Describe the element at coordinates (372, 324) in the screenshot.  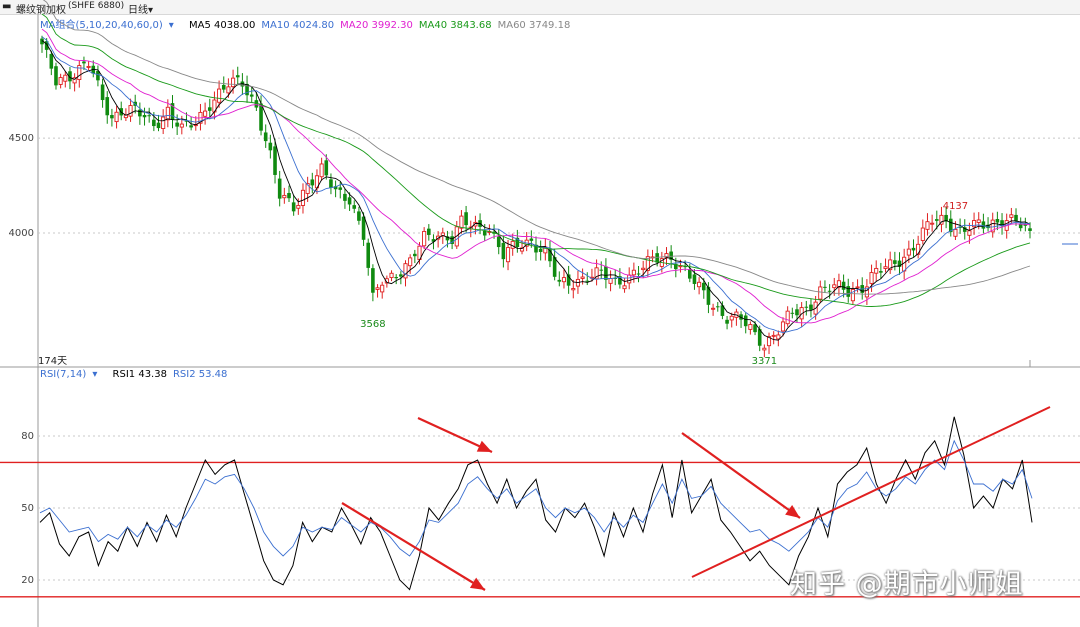
I see `price-annotation: 3568` at that location.